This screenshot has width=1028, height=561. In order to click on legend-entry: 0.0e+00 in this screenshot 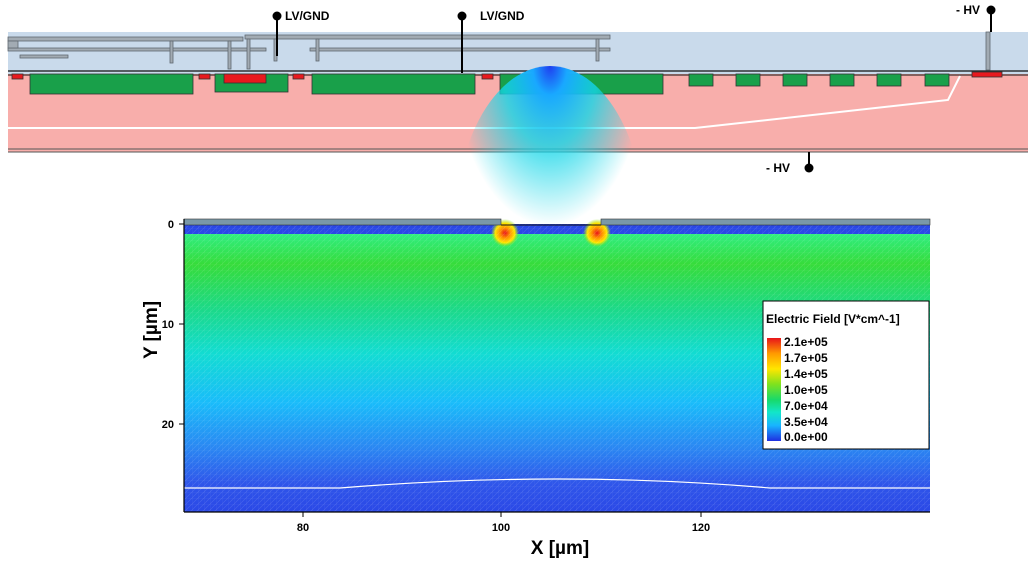, I will do `click(806, 437)`.